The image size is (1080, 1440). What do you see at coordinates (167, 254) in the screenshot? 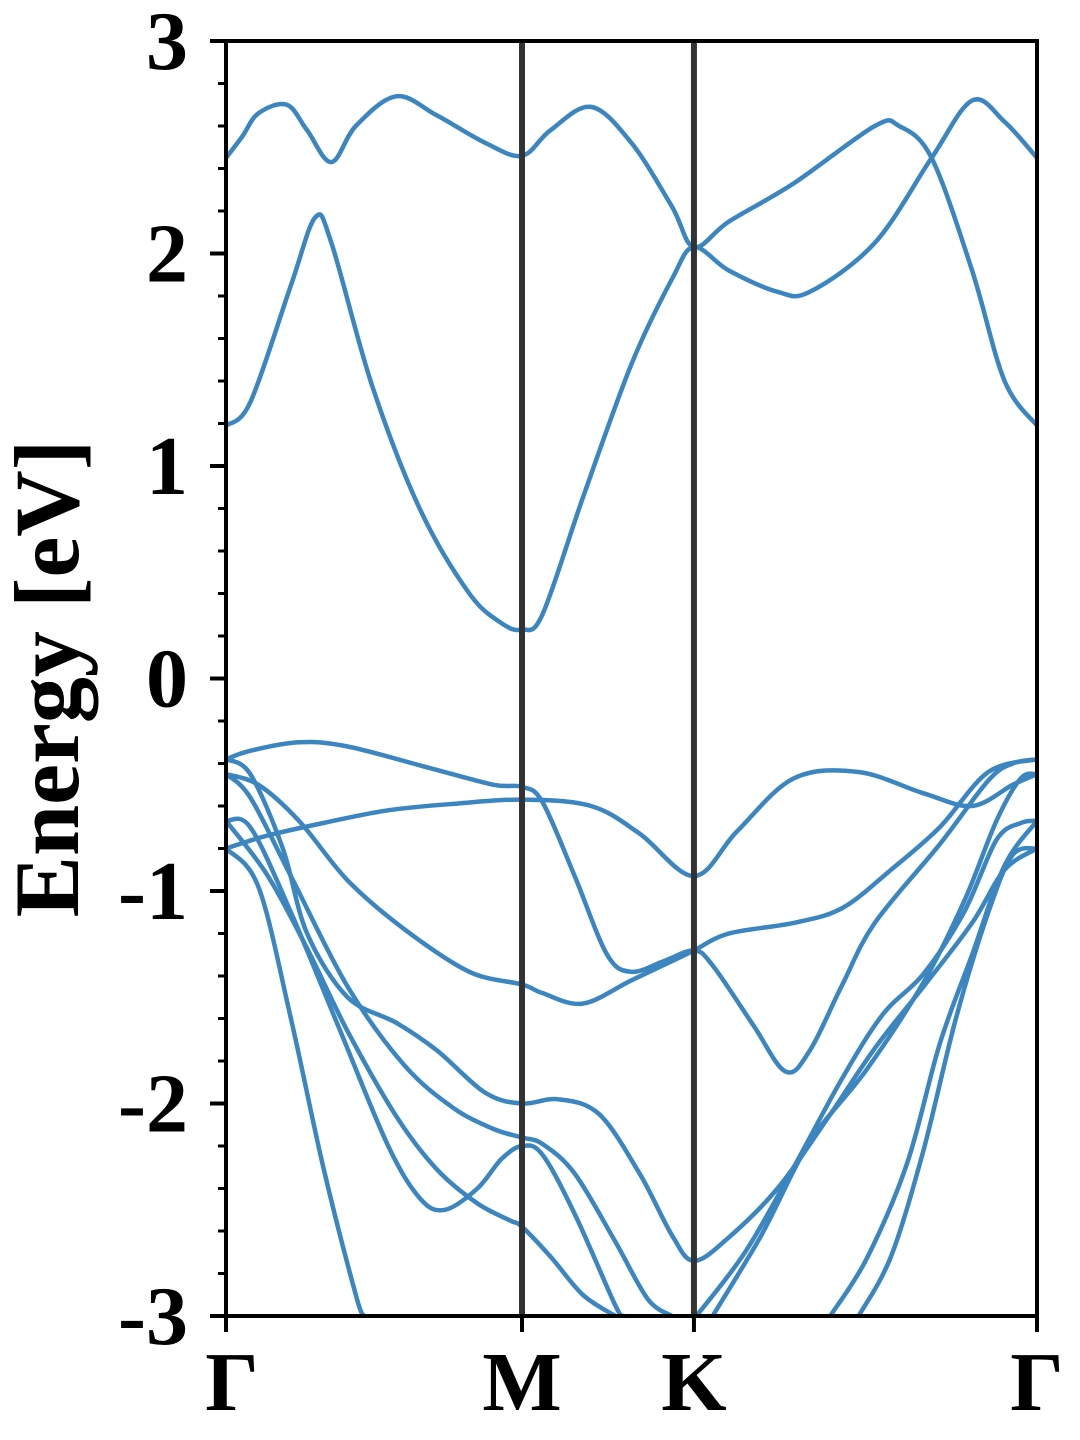
I see `y-tick-label: 2` at bounding box center [167, 254].